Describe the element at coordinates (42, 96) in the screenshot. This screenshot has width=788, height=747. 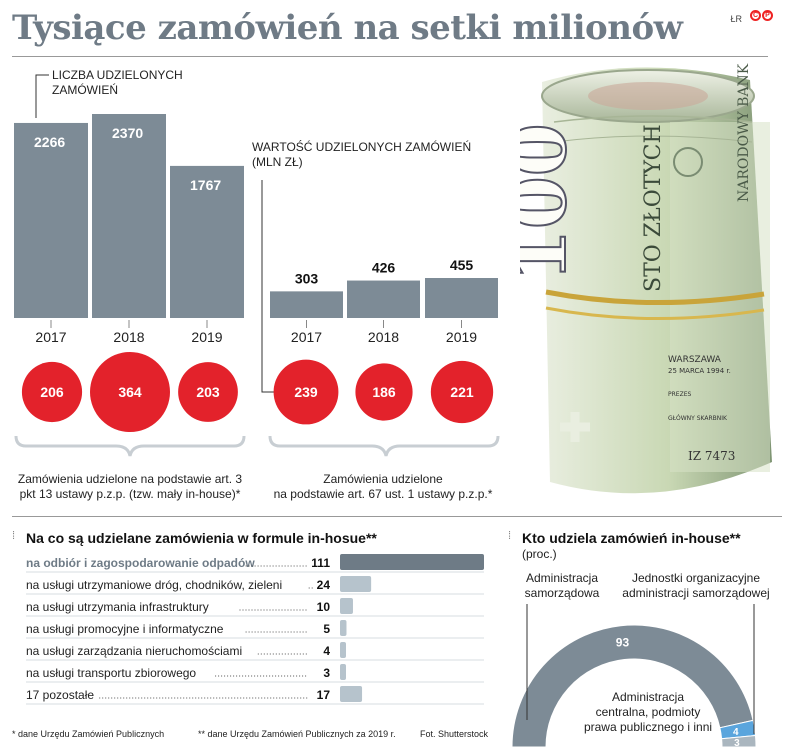
I see `left-label-connector` at that location.